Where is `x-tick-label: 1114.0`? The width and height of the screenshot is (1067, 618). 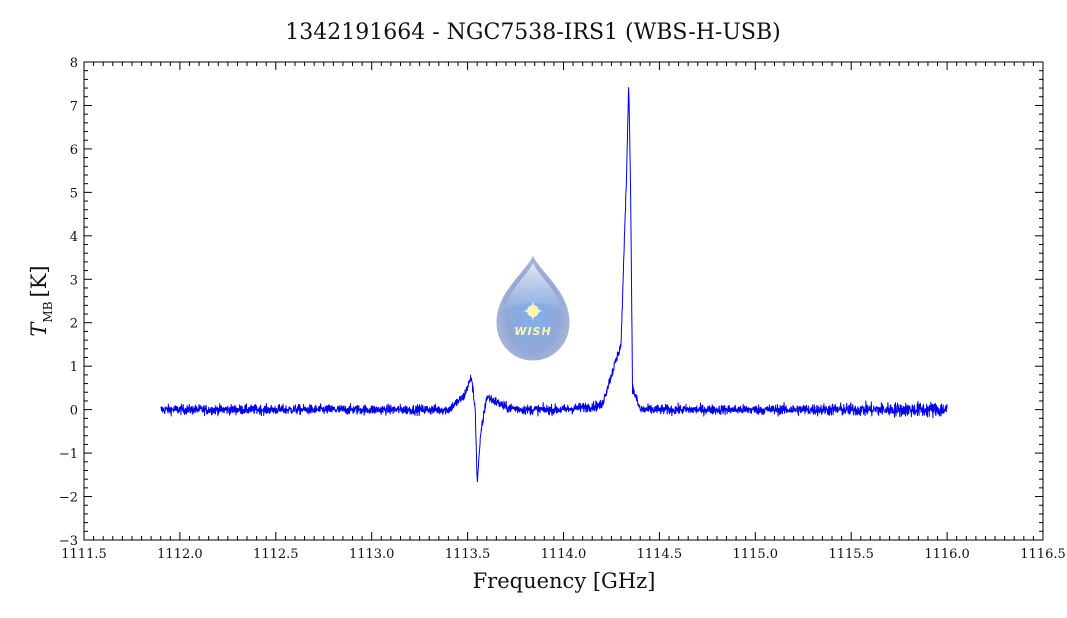
x-tick-label: 1114.0 is located at coordinates (564, 554).